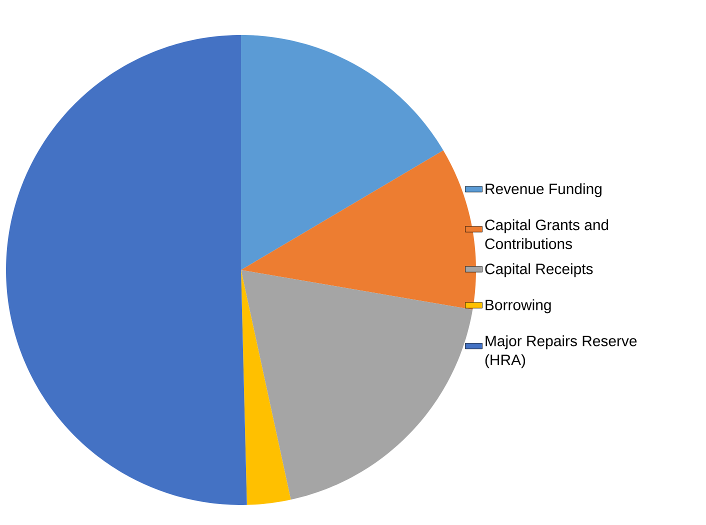  Describe the element at coordinates (518, 306) in the screenshot. I see `legend-label: Borrowing` at that location.